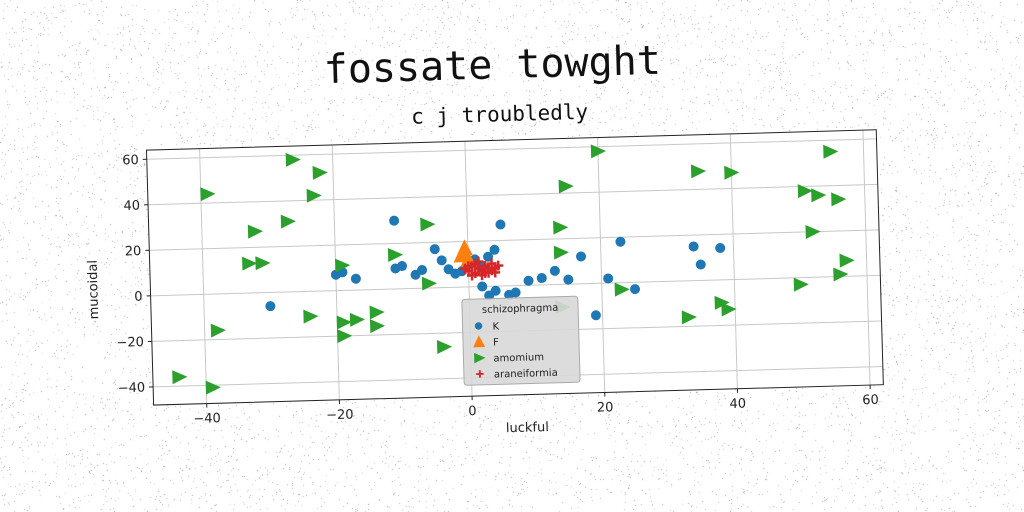 This screenshot has width=1024, height=512. What do you see at coordinates (526, 374) in the screenshot?
I see `legend-label-araneiformia: araneiformia` at bounding box center [526, 374].